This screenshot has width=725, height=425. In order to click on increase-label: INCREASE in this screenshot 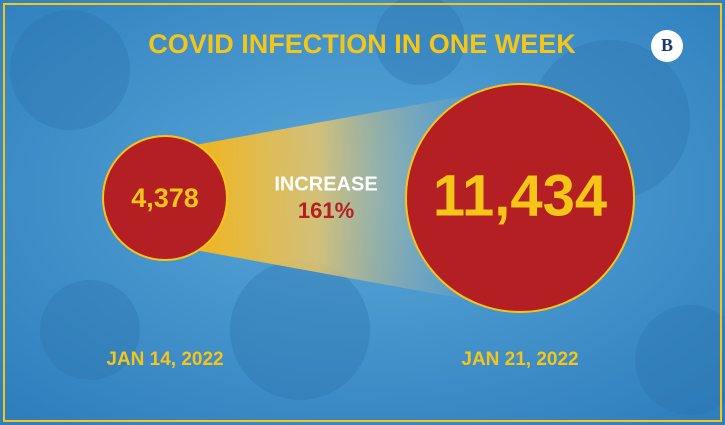, I will do `click(325, 184)`.